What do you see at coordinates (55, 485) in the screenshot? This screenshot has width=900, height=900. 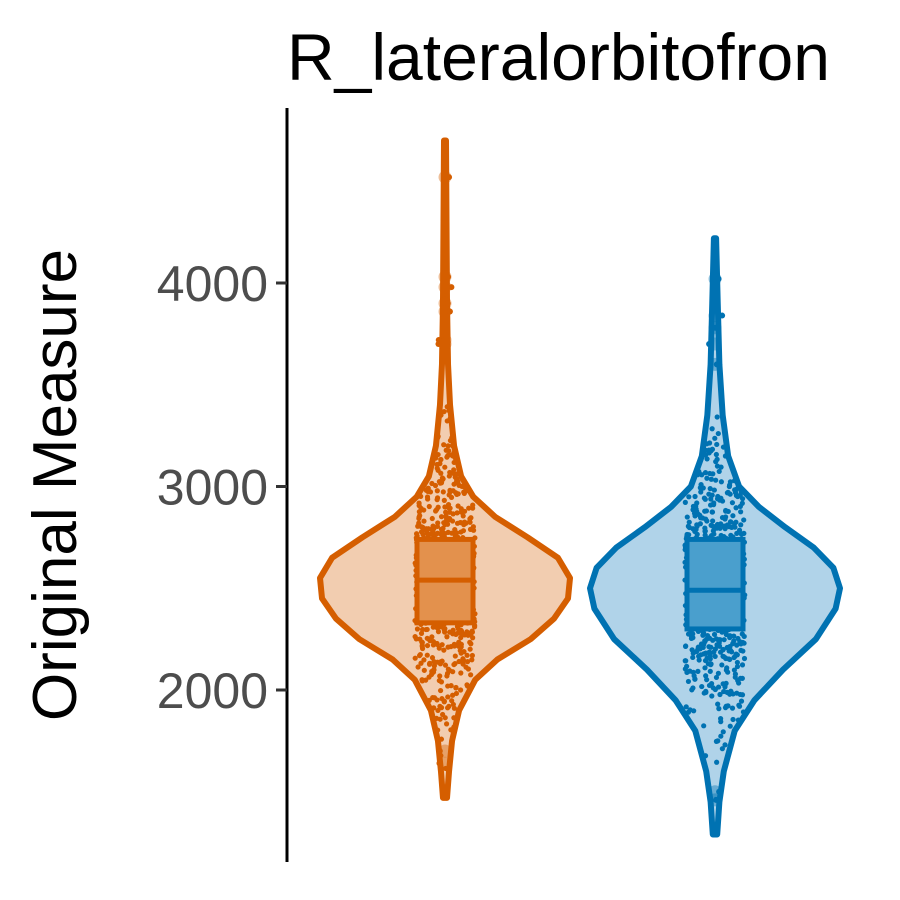 I see `y-axis-label: Original Measure` at bounding box center [55, 485].